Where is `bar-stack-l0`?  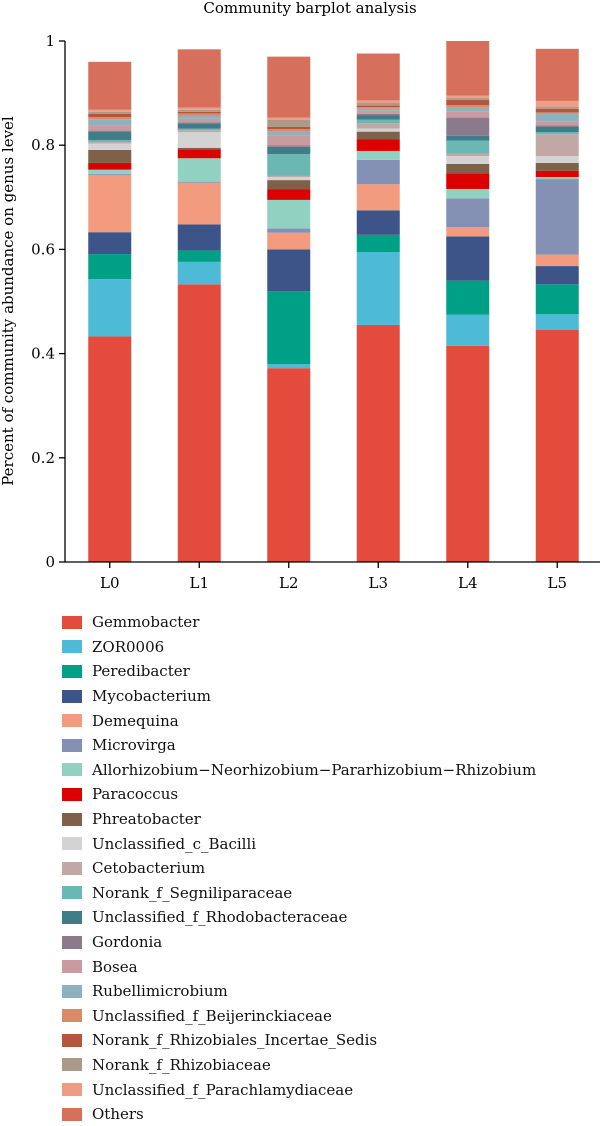 bar-stack-l0 is located at coordinates (110, 311).